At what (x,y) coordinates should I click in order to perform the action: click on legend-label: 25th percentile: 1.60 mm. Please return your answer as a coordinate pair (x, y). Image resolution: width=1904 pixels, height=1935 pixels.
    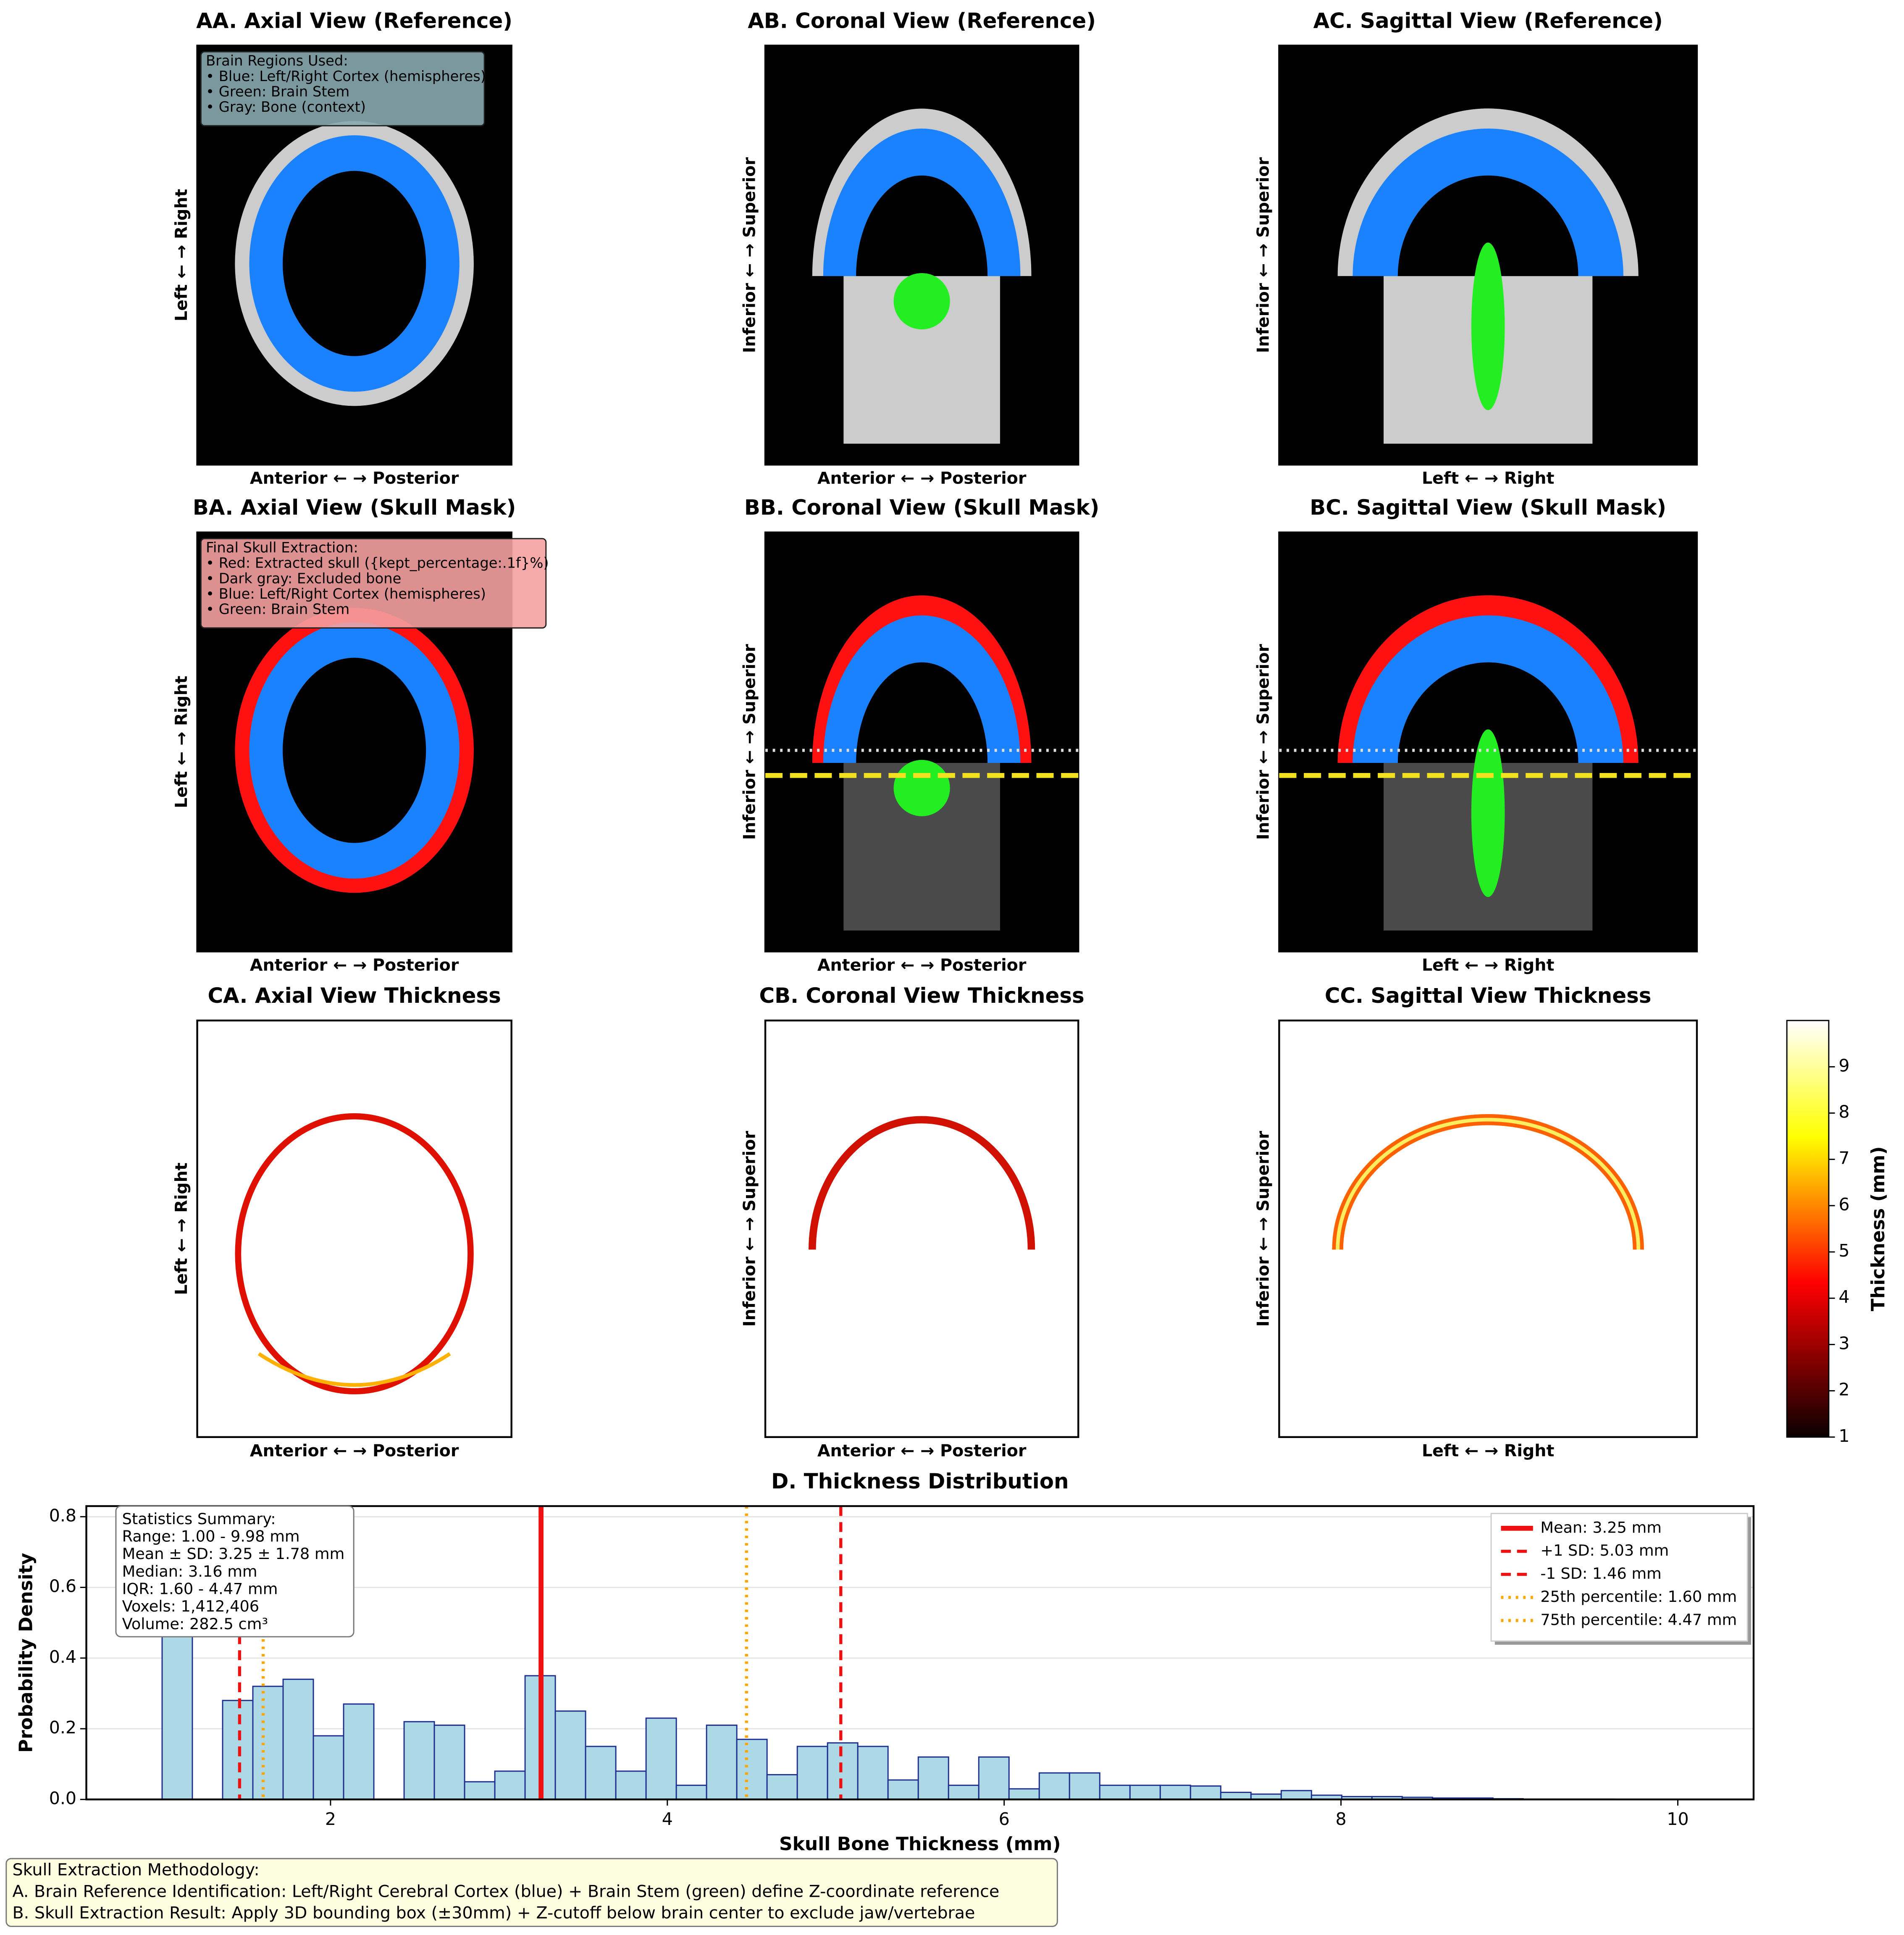
    Looking at the image, I should click on (1639, 1597).